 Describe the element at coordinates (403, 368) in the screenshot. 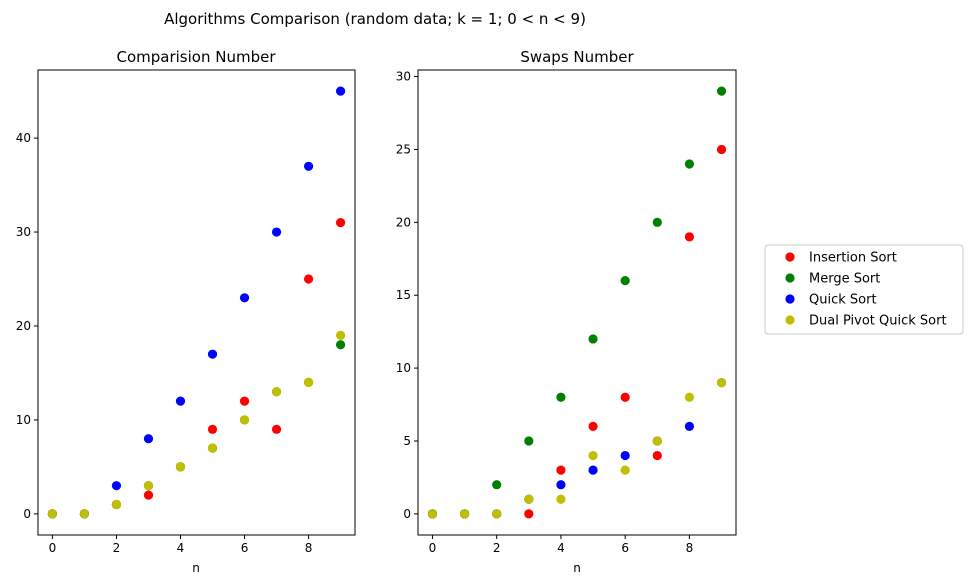

I see `y-tick-label-swaps-2: 10` at that location.